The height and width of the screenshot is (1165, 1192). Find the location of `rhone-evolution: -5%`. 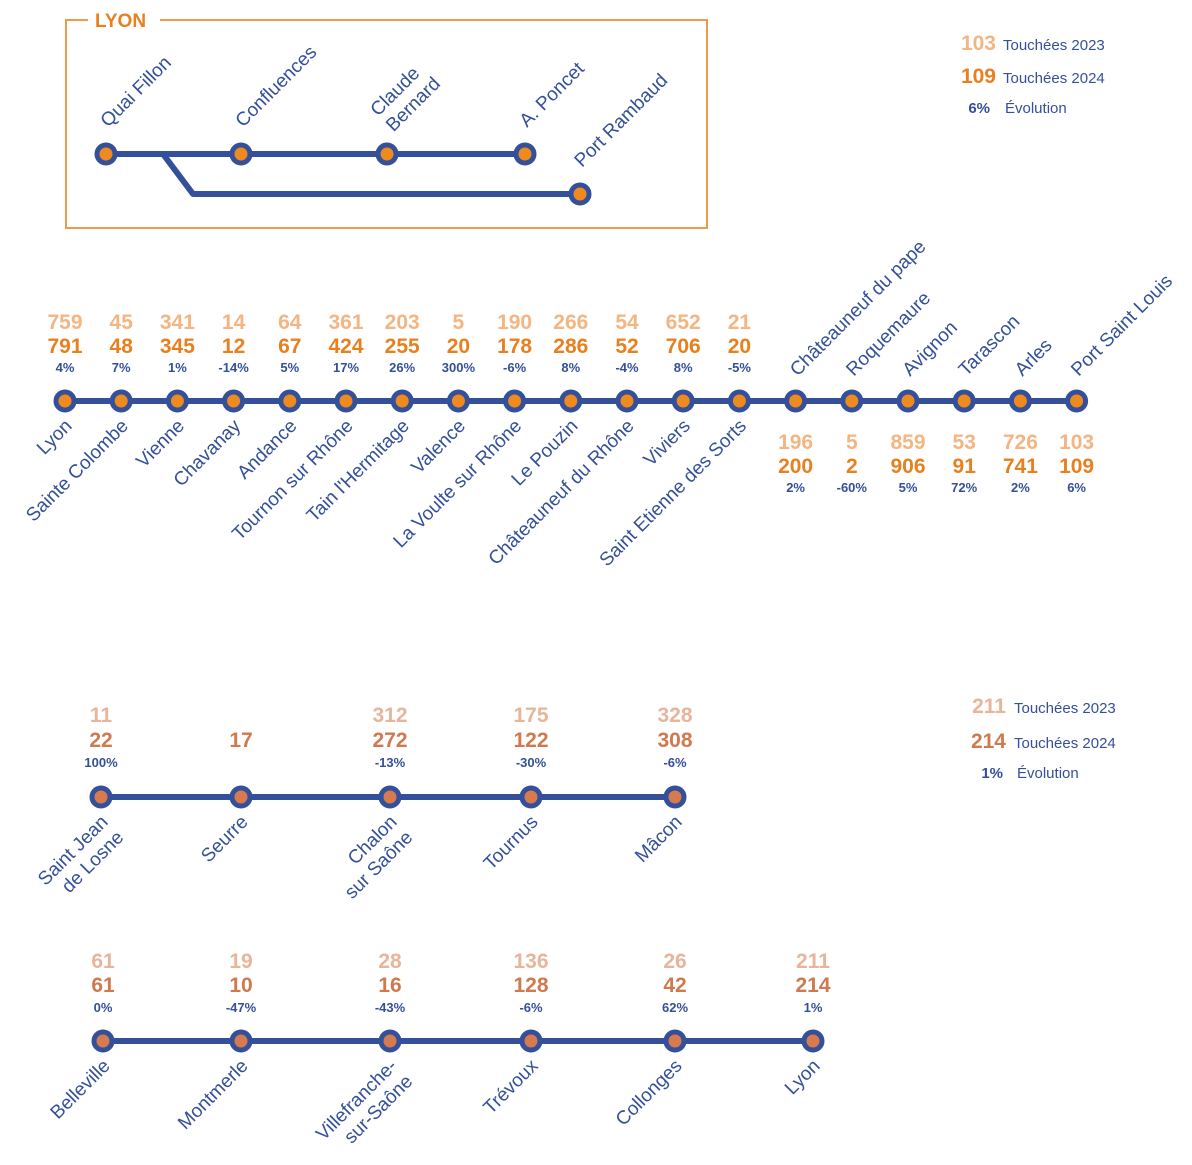

rhone-evolution: -5% is located at coordinates (740, 367).